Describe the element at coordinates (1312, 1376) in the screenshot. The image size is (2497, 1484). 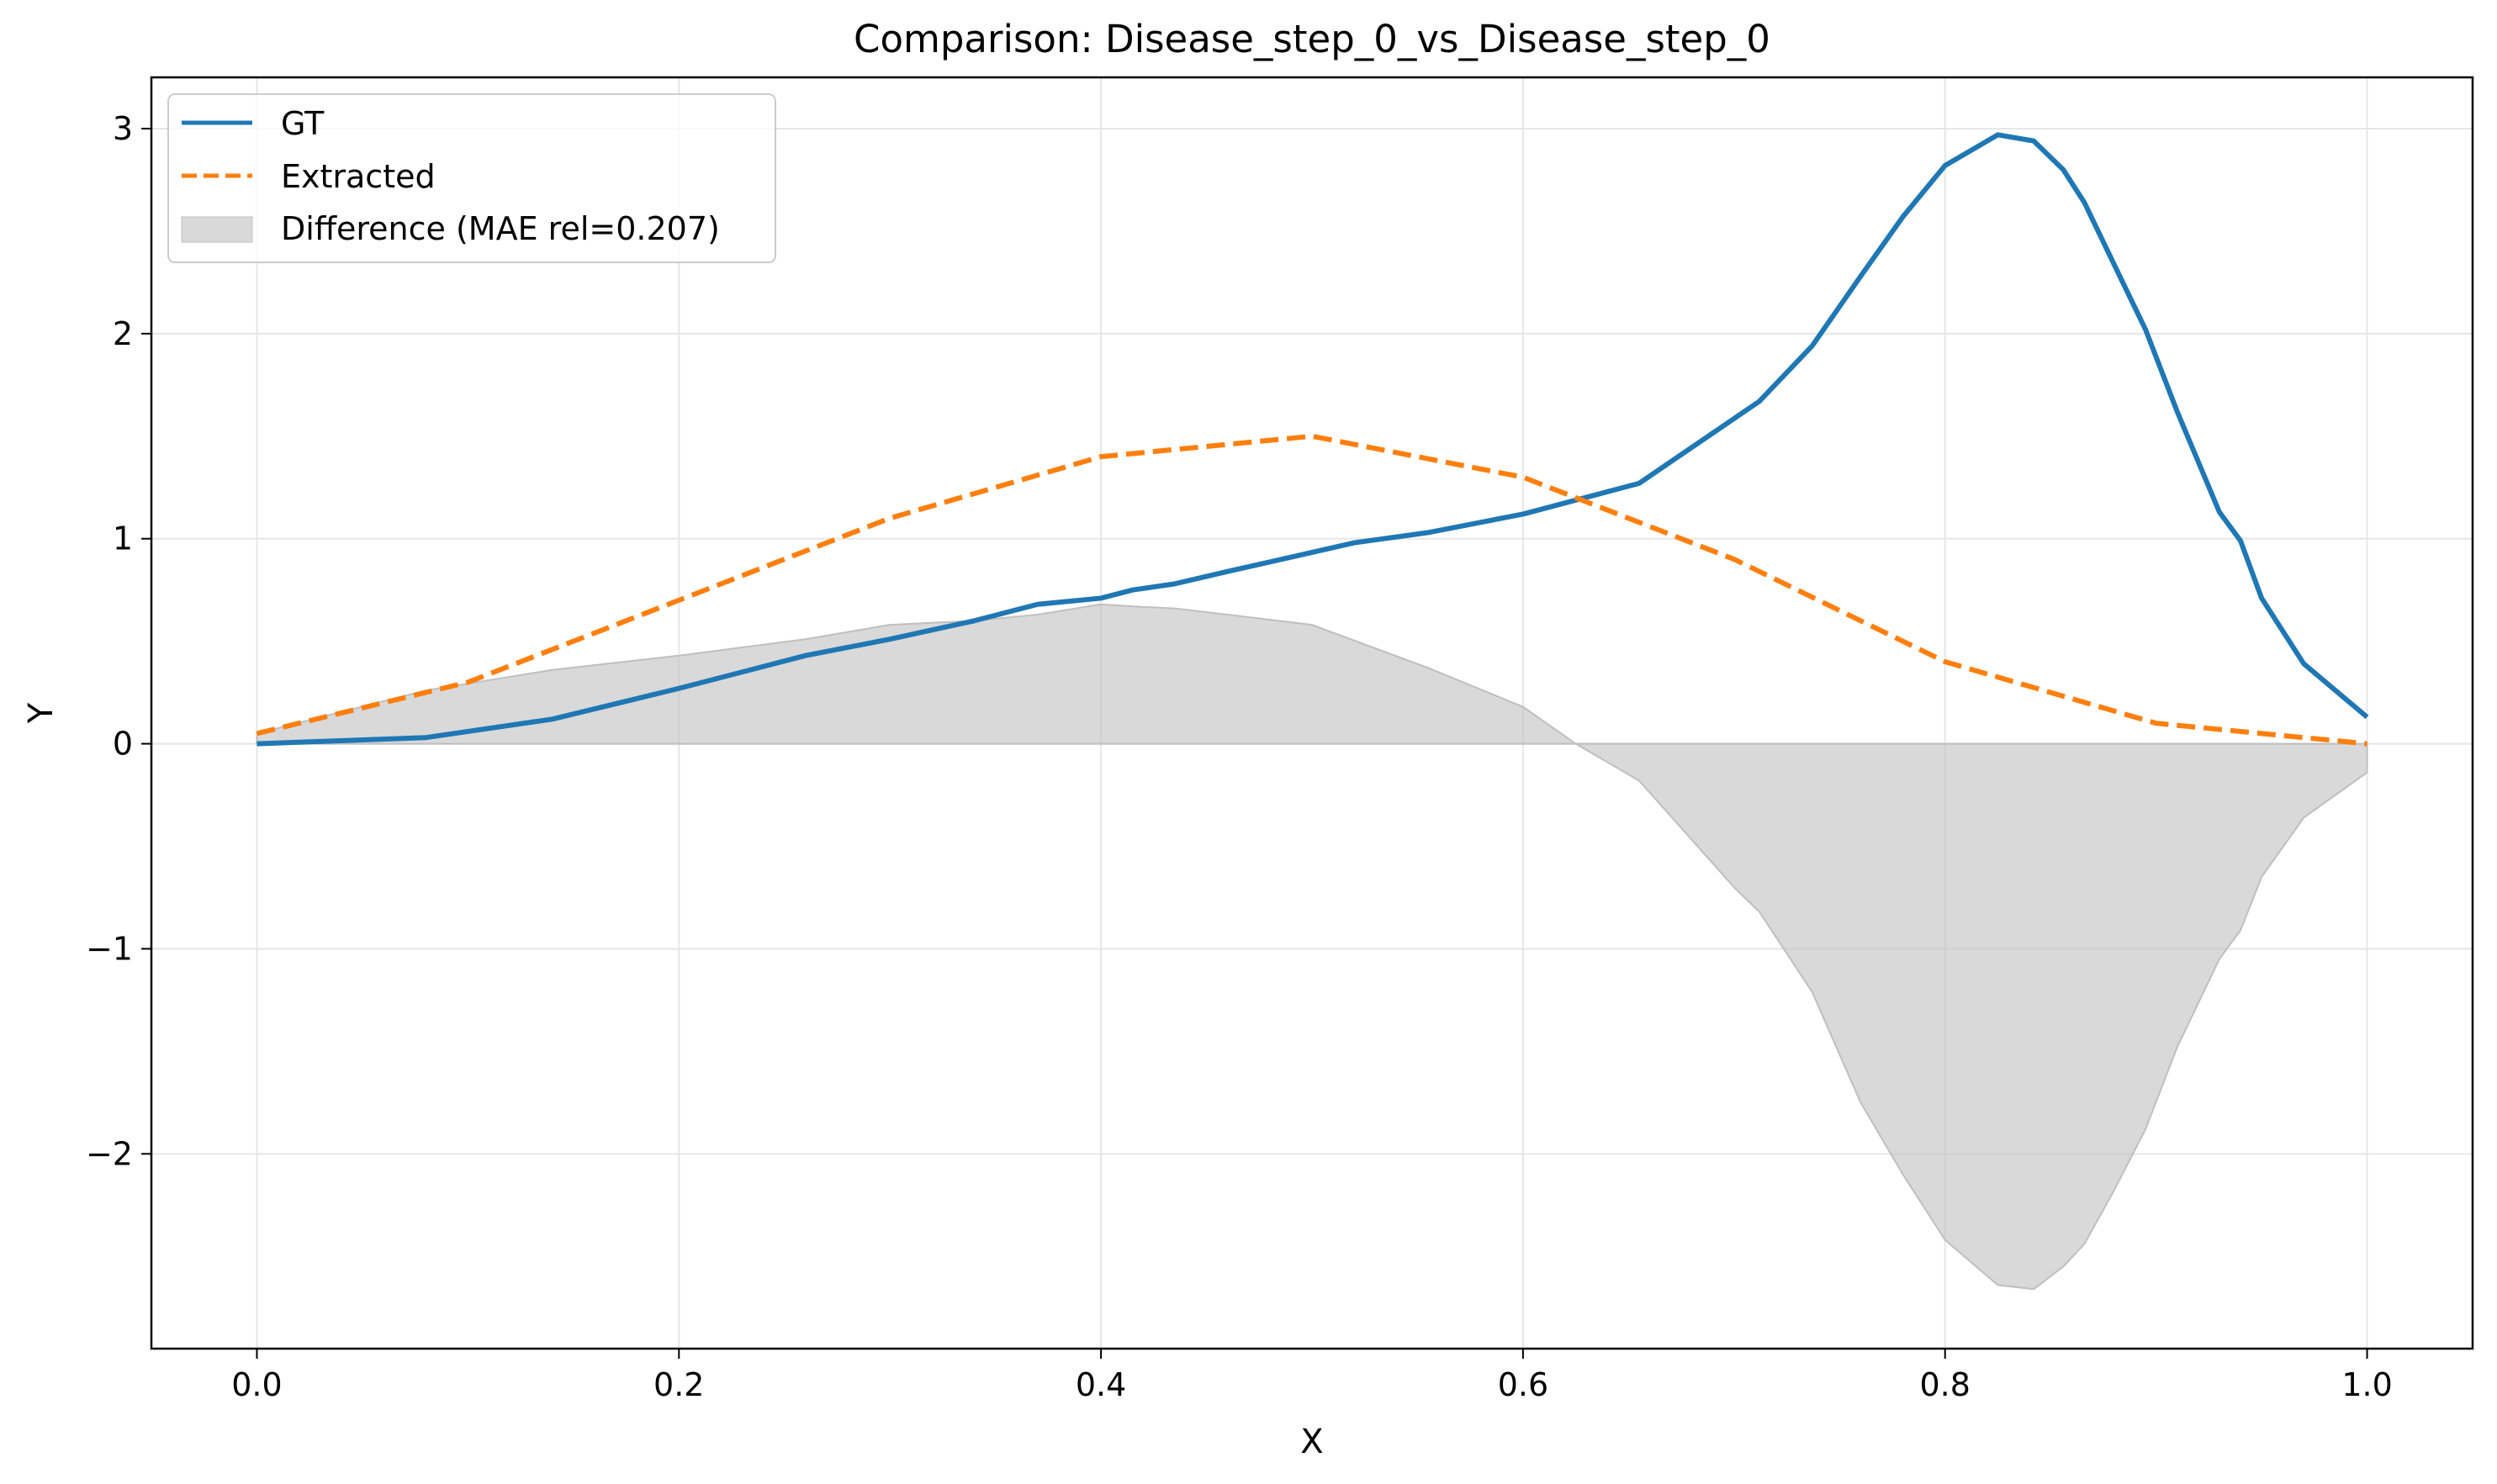
I see `x-axis-ticks: 0.0 0.2 0.4 0.6 0.8 1.0` at that location.